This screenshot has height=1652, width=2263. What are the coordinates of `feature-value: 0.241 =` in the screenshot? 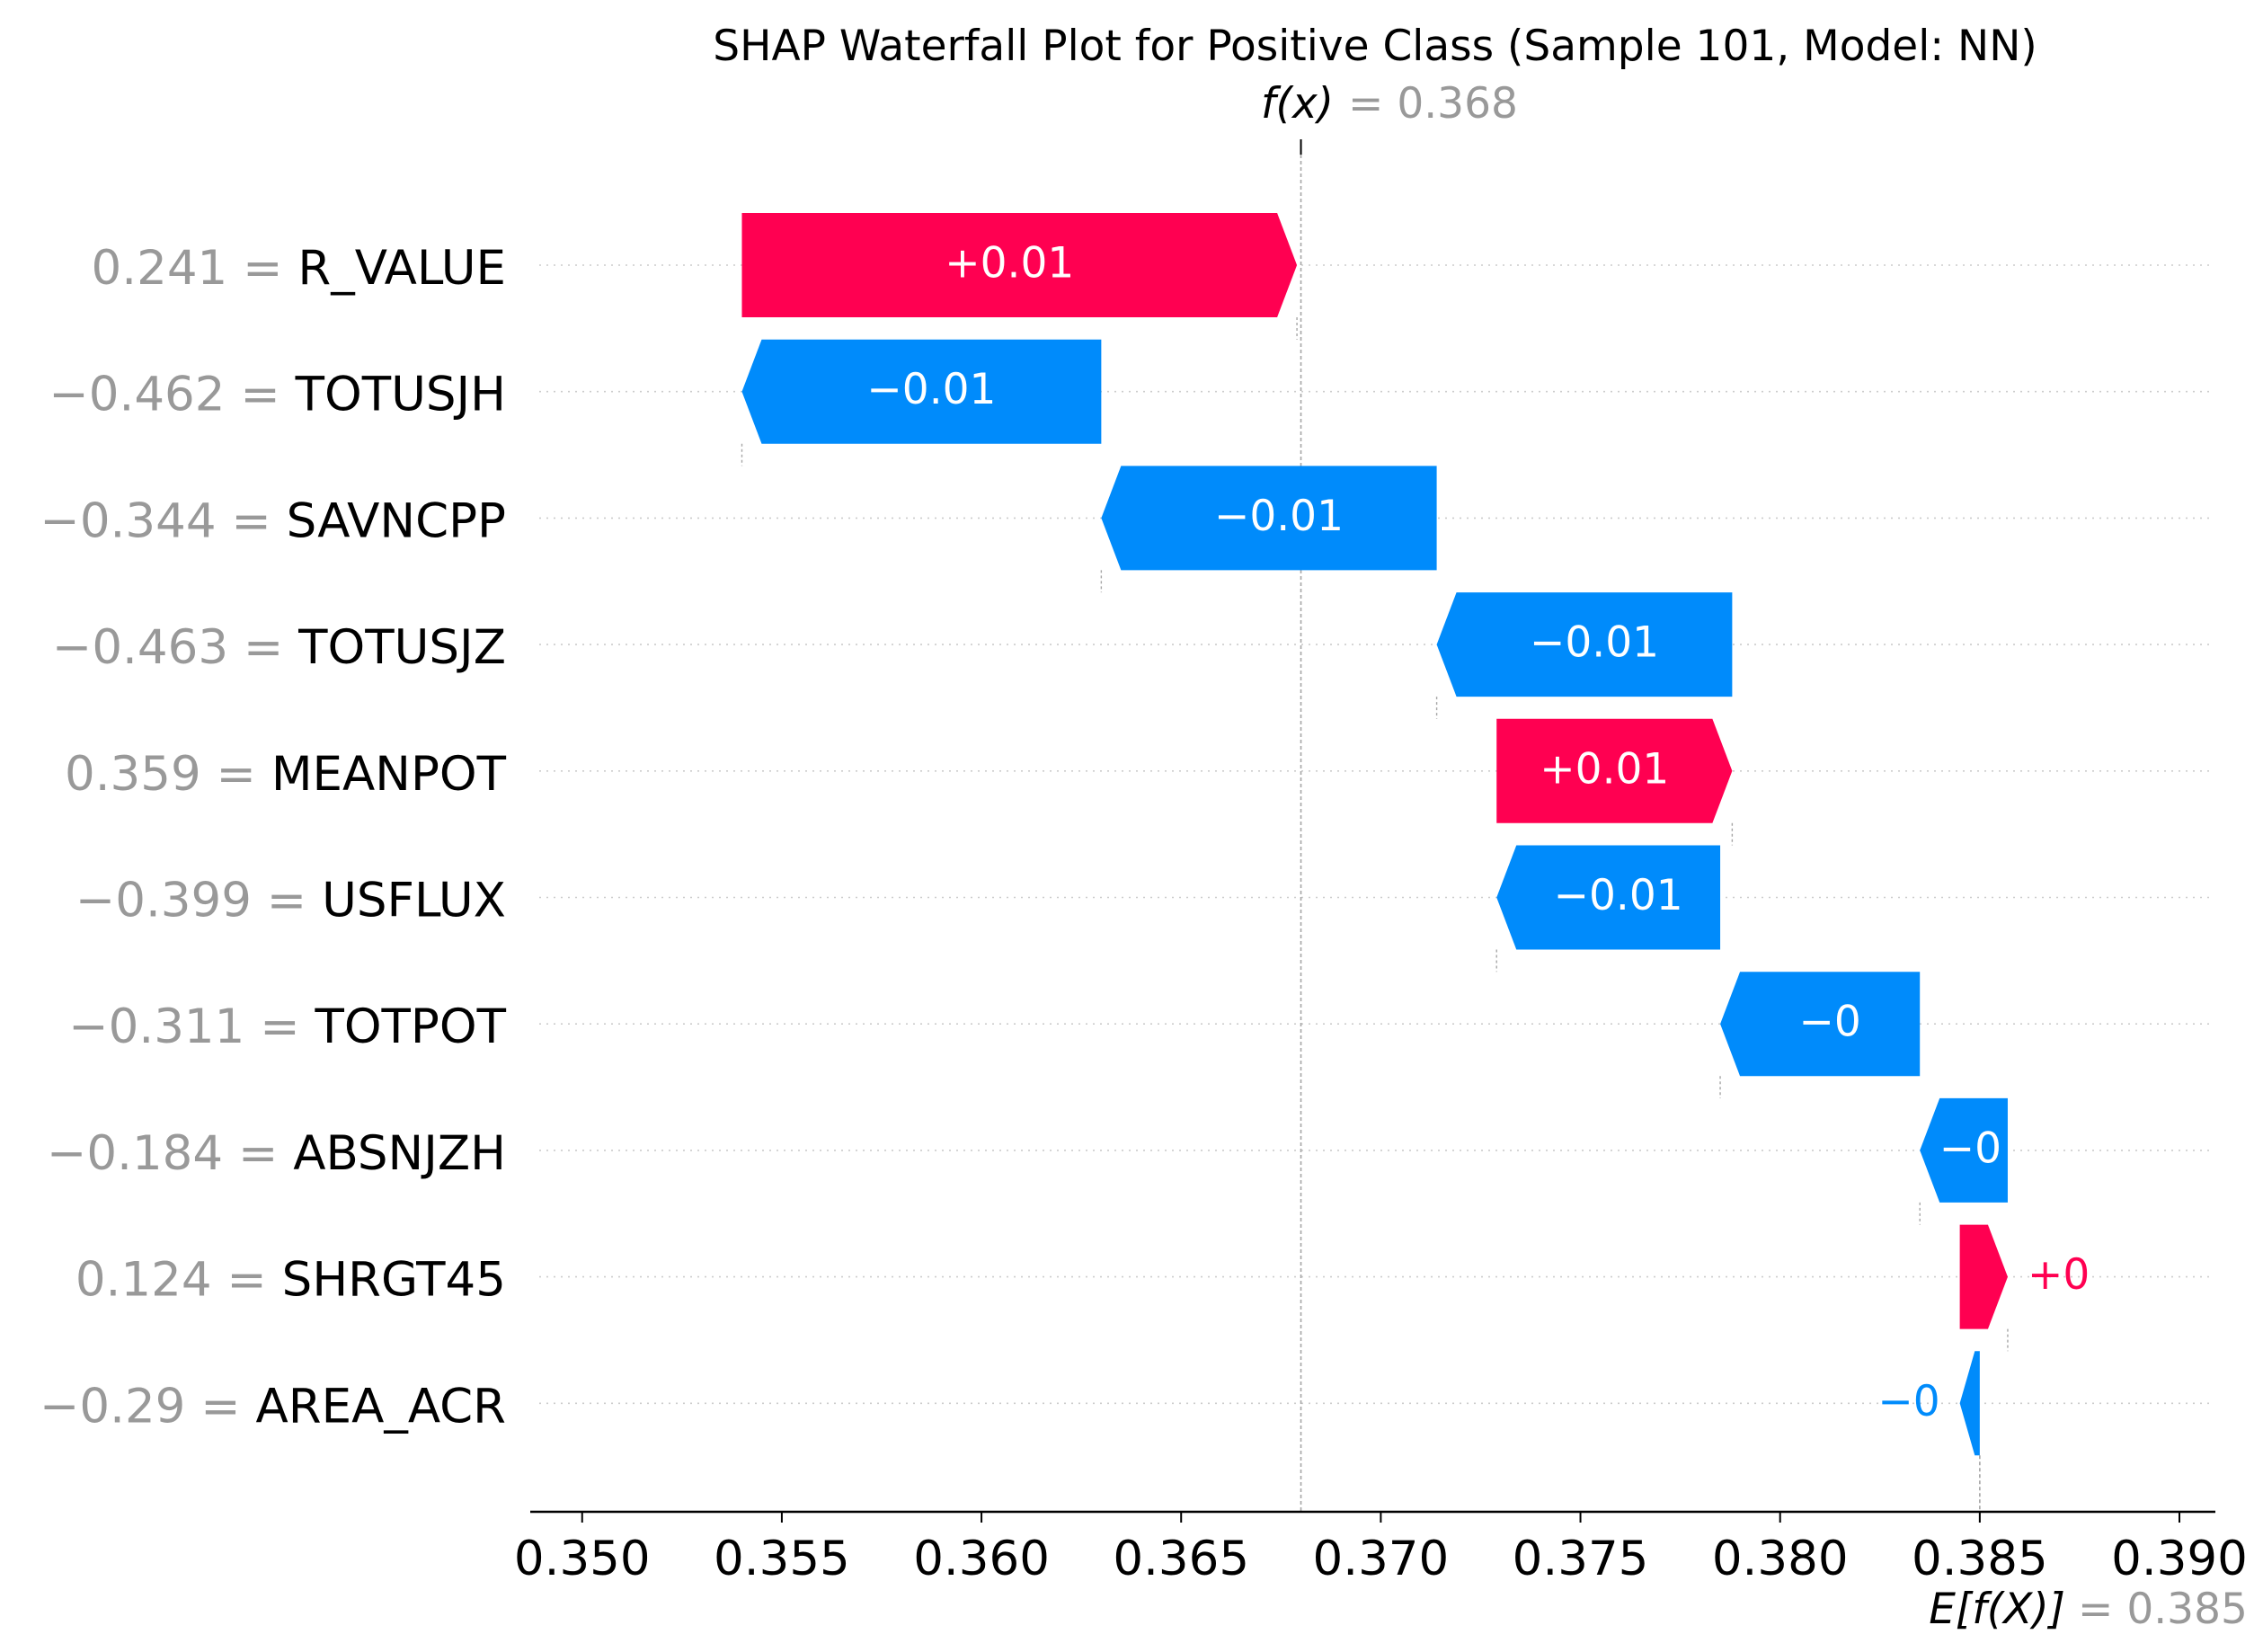 It's located at (195, 268).